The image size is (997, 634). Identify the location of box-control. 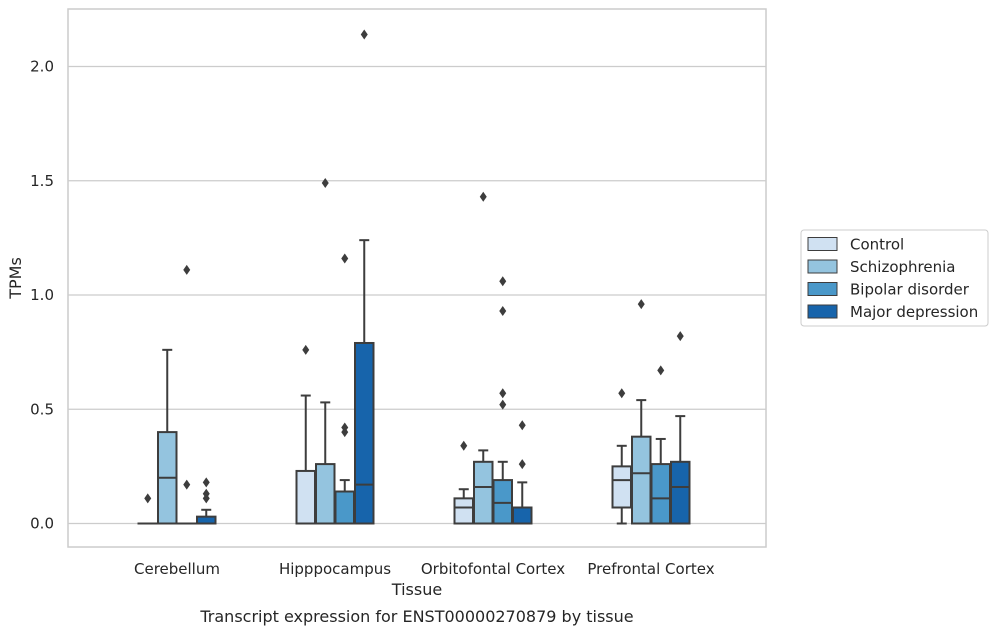
(621, 456).